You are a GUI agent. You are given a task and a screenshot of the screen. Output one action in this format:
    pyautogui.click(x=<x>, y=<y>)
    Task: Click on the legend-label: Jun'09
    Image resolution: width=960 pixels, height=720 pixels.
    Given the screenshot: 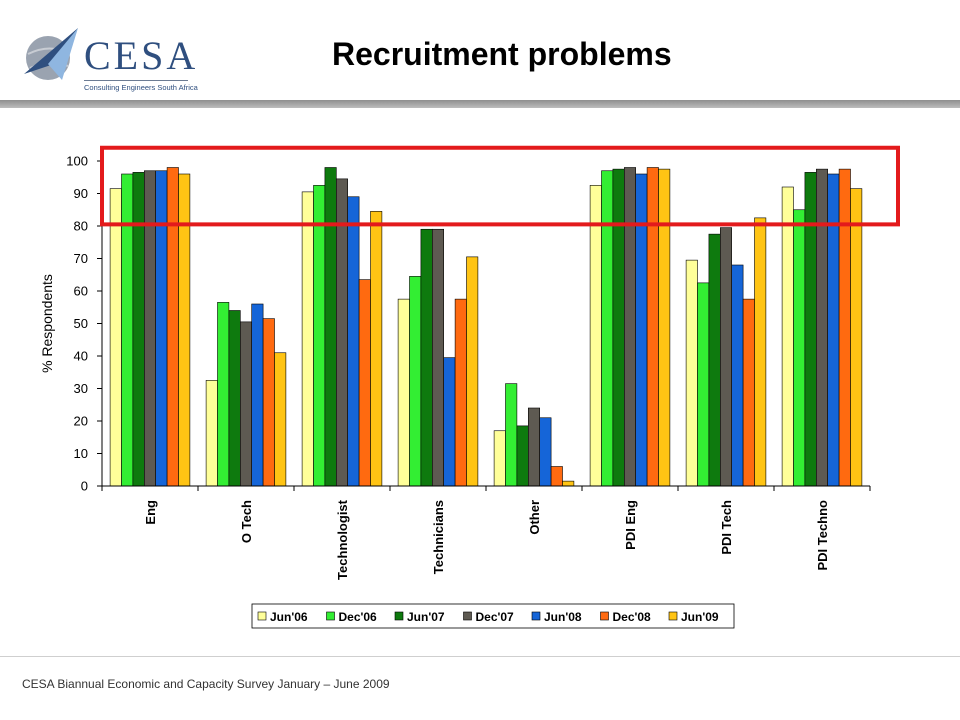 What is the action you would take?
    pyautogui.click(x=700, y=617)
    